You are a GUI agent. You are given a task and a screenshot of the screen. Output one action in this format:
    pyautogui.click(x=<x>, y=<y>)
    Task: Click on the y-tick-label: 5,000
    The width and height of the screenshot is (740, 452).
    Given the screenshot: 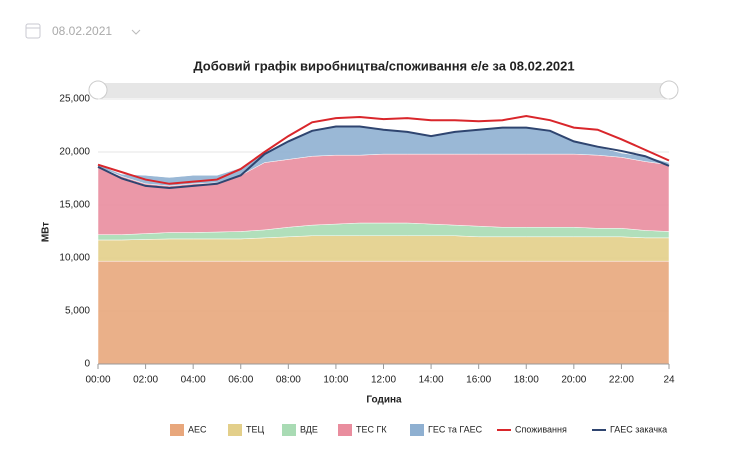 What is the action you would take?
    pyautogui.click(x=77, y=311)
    